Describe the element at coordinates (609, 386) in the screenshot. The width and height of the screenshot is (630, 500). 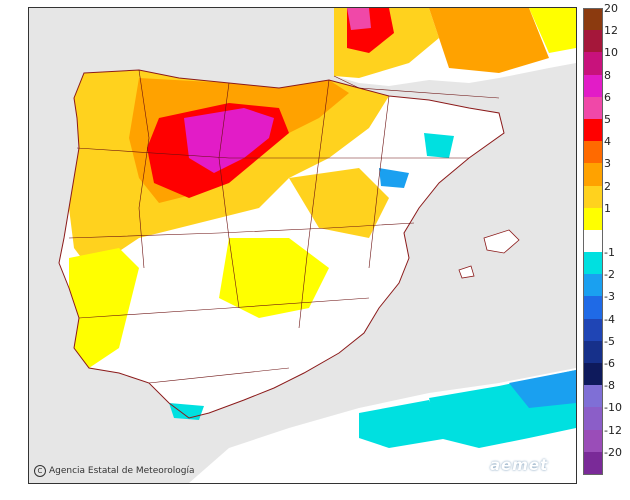
I see `legend-label: -8` at that location.